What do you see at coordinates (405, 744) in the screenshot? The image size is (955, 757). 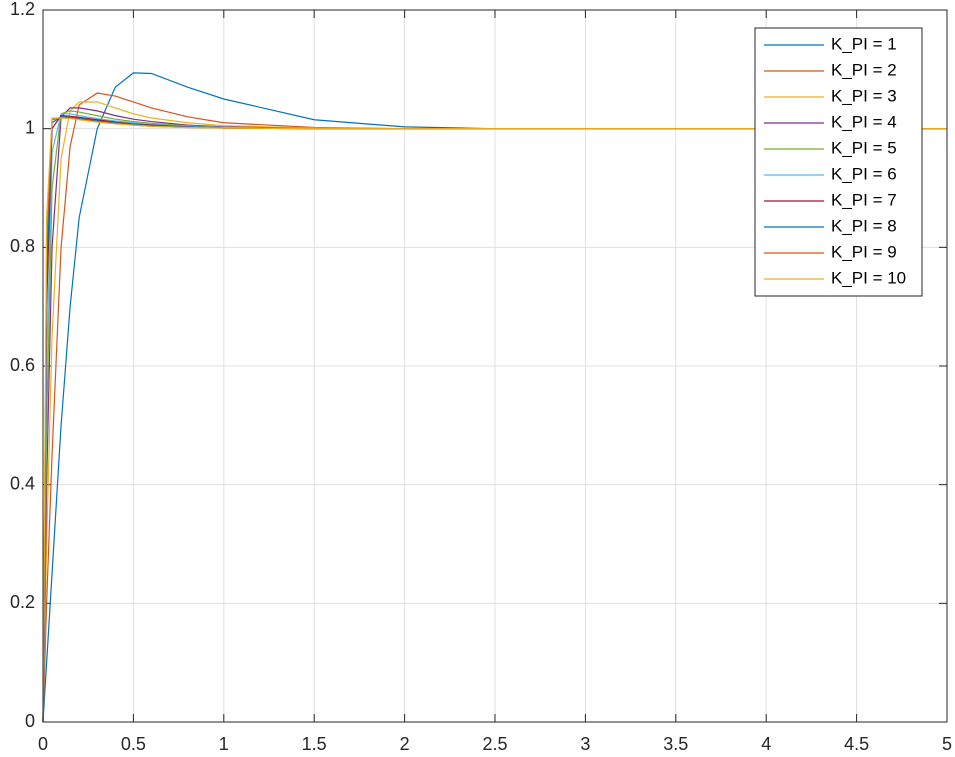 I see `x-tick-label: 2` at bounding box center [405, 744].